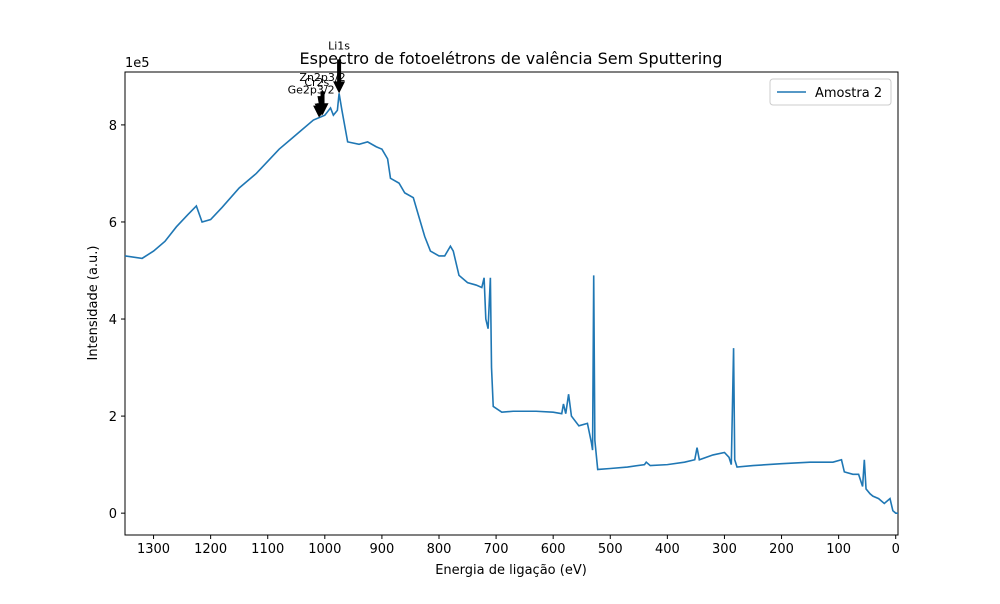  I want to click on x-tick-label: 0, so click(896, 549).